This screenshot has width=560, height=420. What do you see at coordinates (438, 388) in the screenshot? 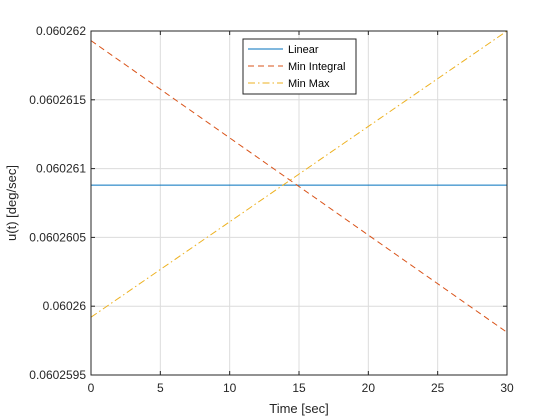
I see `x-tick-label: 25` at bounding box center [438, 388].